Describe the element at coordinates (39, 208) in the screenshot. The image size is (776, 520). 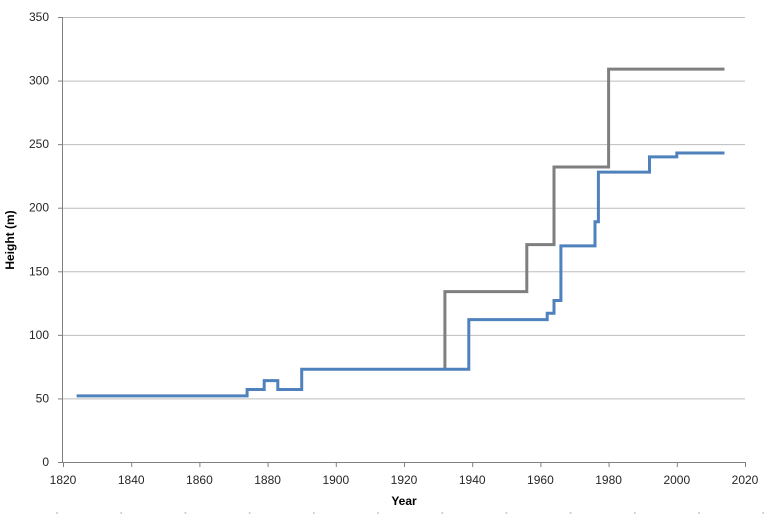
I see `y-tick-label: 200` at that location.